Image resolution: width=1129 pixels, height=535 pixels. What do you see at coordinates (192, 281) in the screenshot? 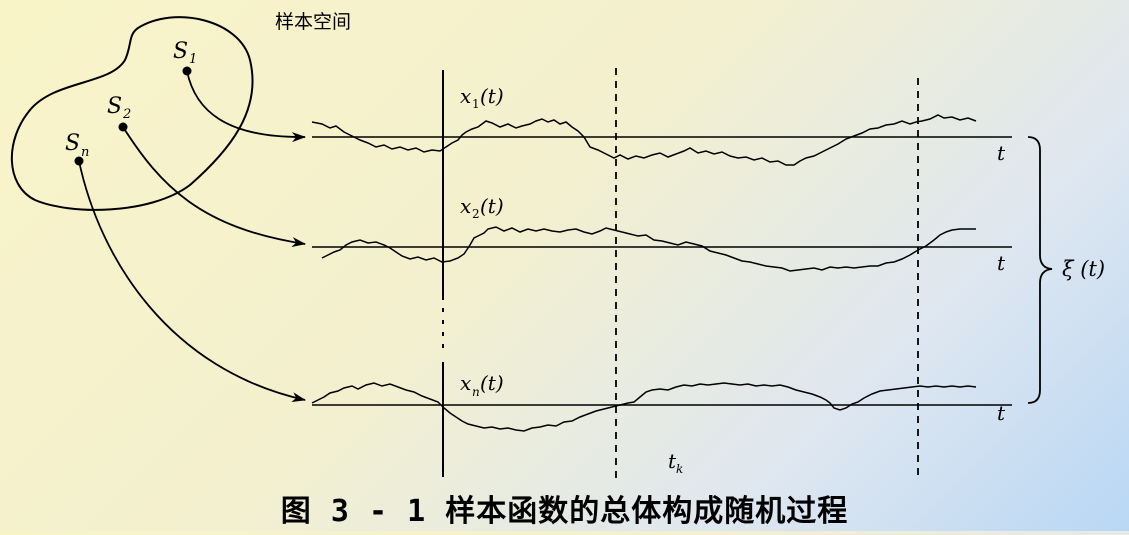
I see `mapping-arrow-sn` at bounding box center [192, 281].